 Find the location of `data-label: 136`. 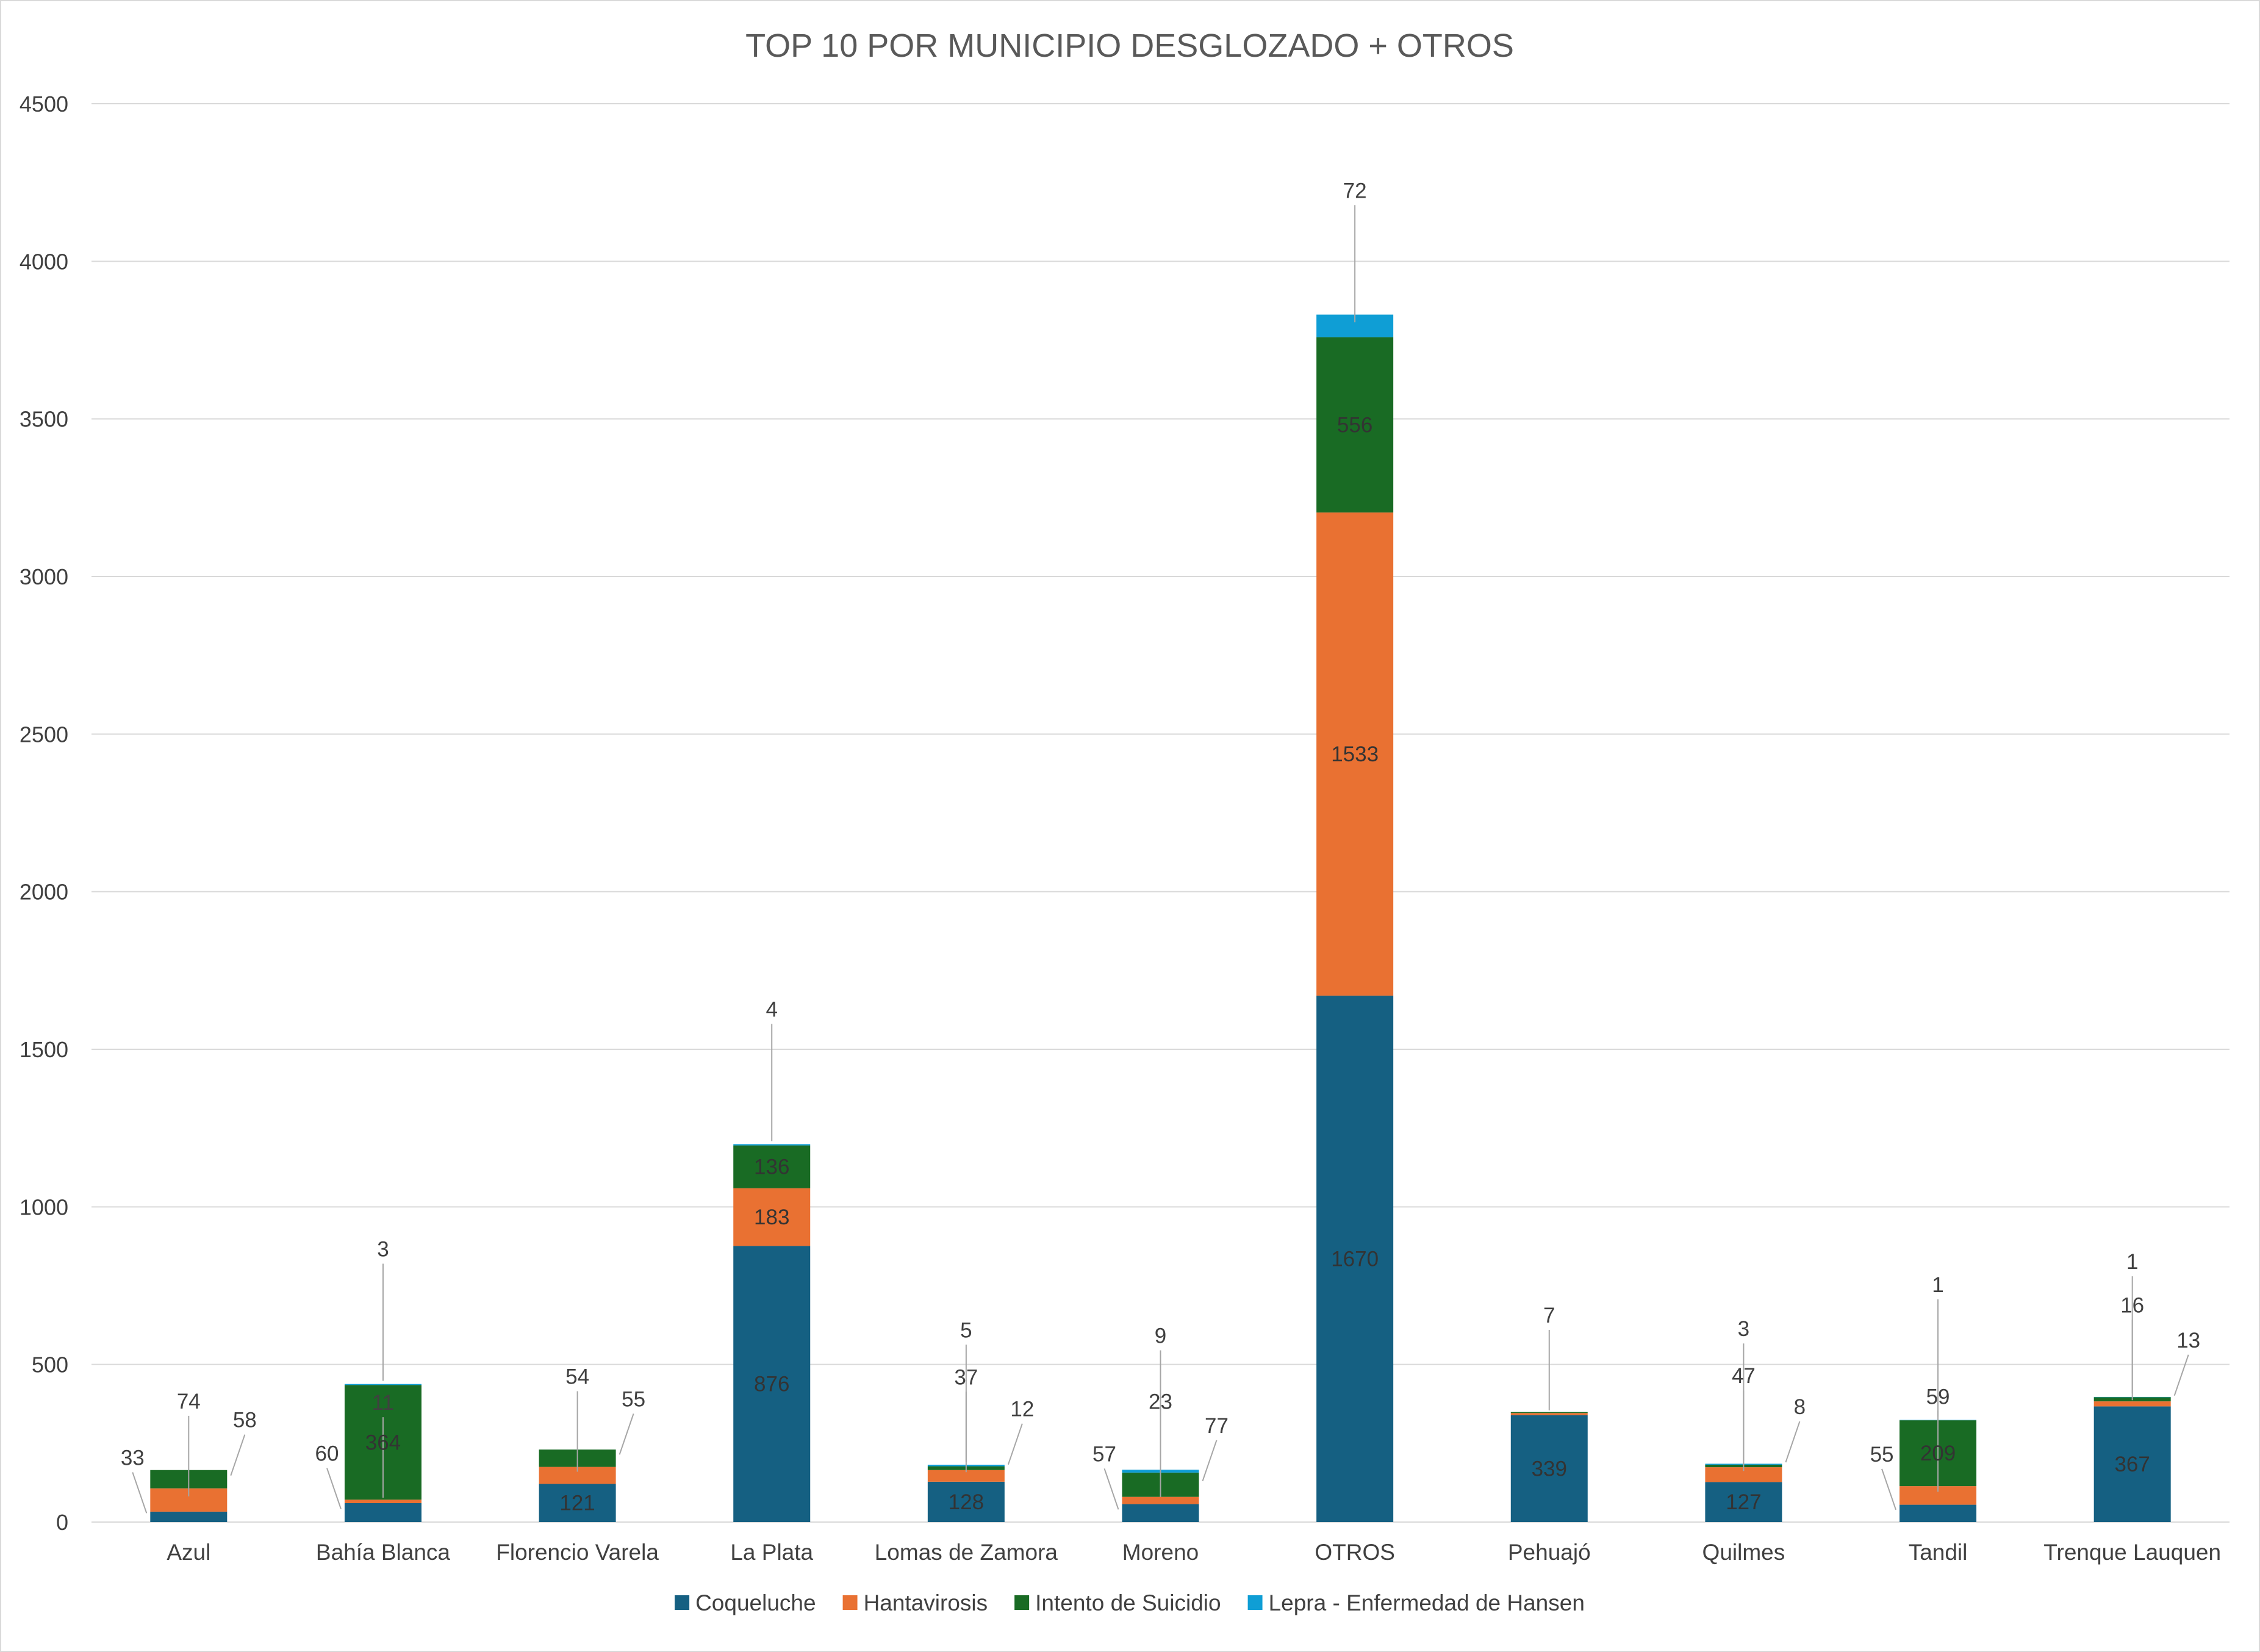

data-label: 136 is located at coordinates (771, 1167).